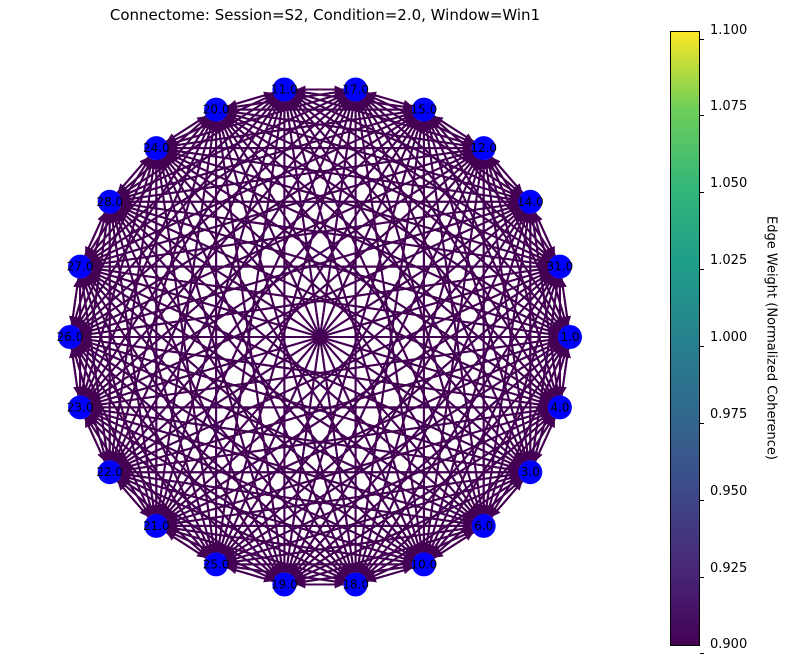 This screenshot has height=664, width=786. I want to click on node-label: 28.0, so click(109, 202).